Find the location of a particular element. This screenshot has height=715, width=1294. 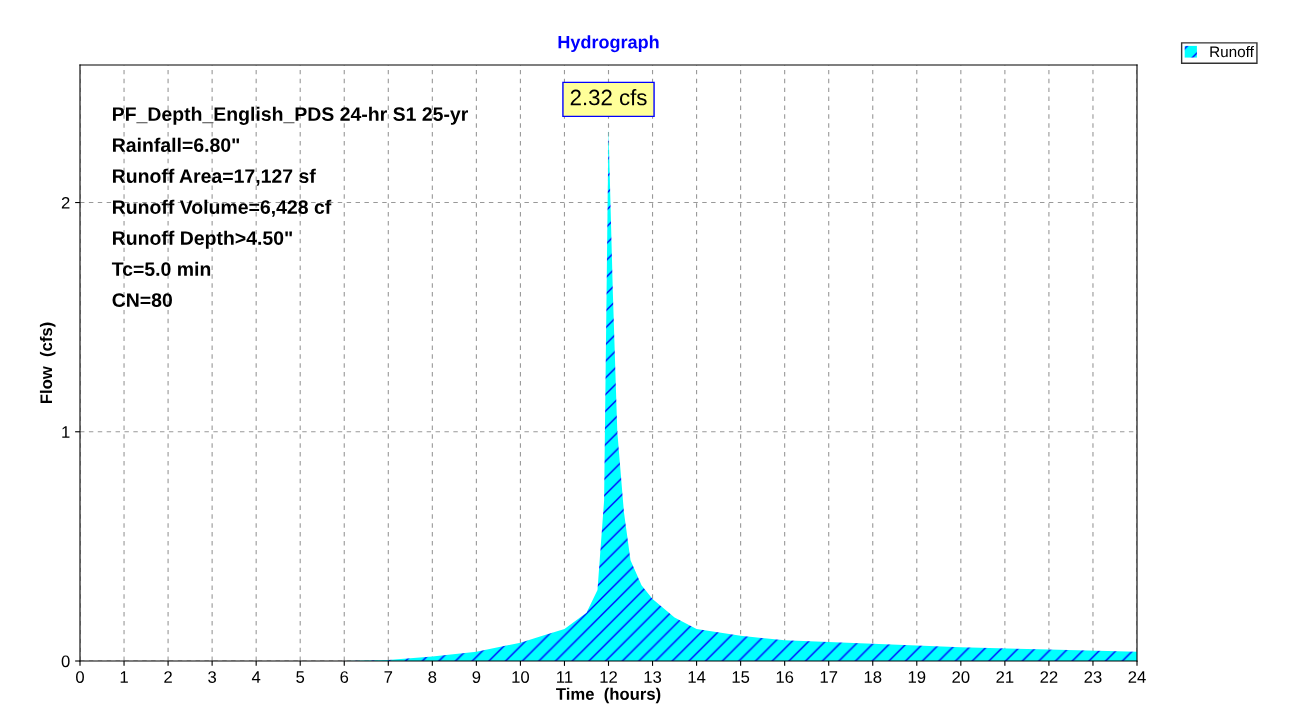

x-tick-label: 6 is located at coordinates (344, 677).